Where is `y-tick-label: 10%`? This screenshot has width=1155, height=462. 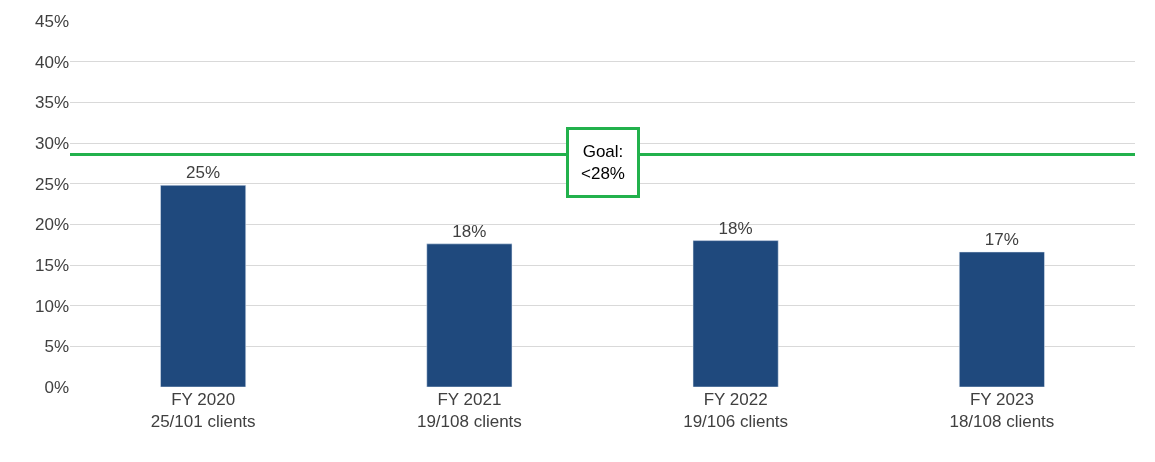
y-tick-label: 10% is located at coordinates (51, 306).